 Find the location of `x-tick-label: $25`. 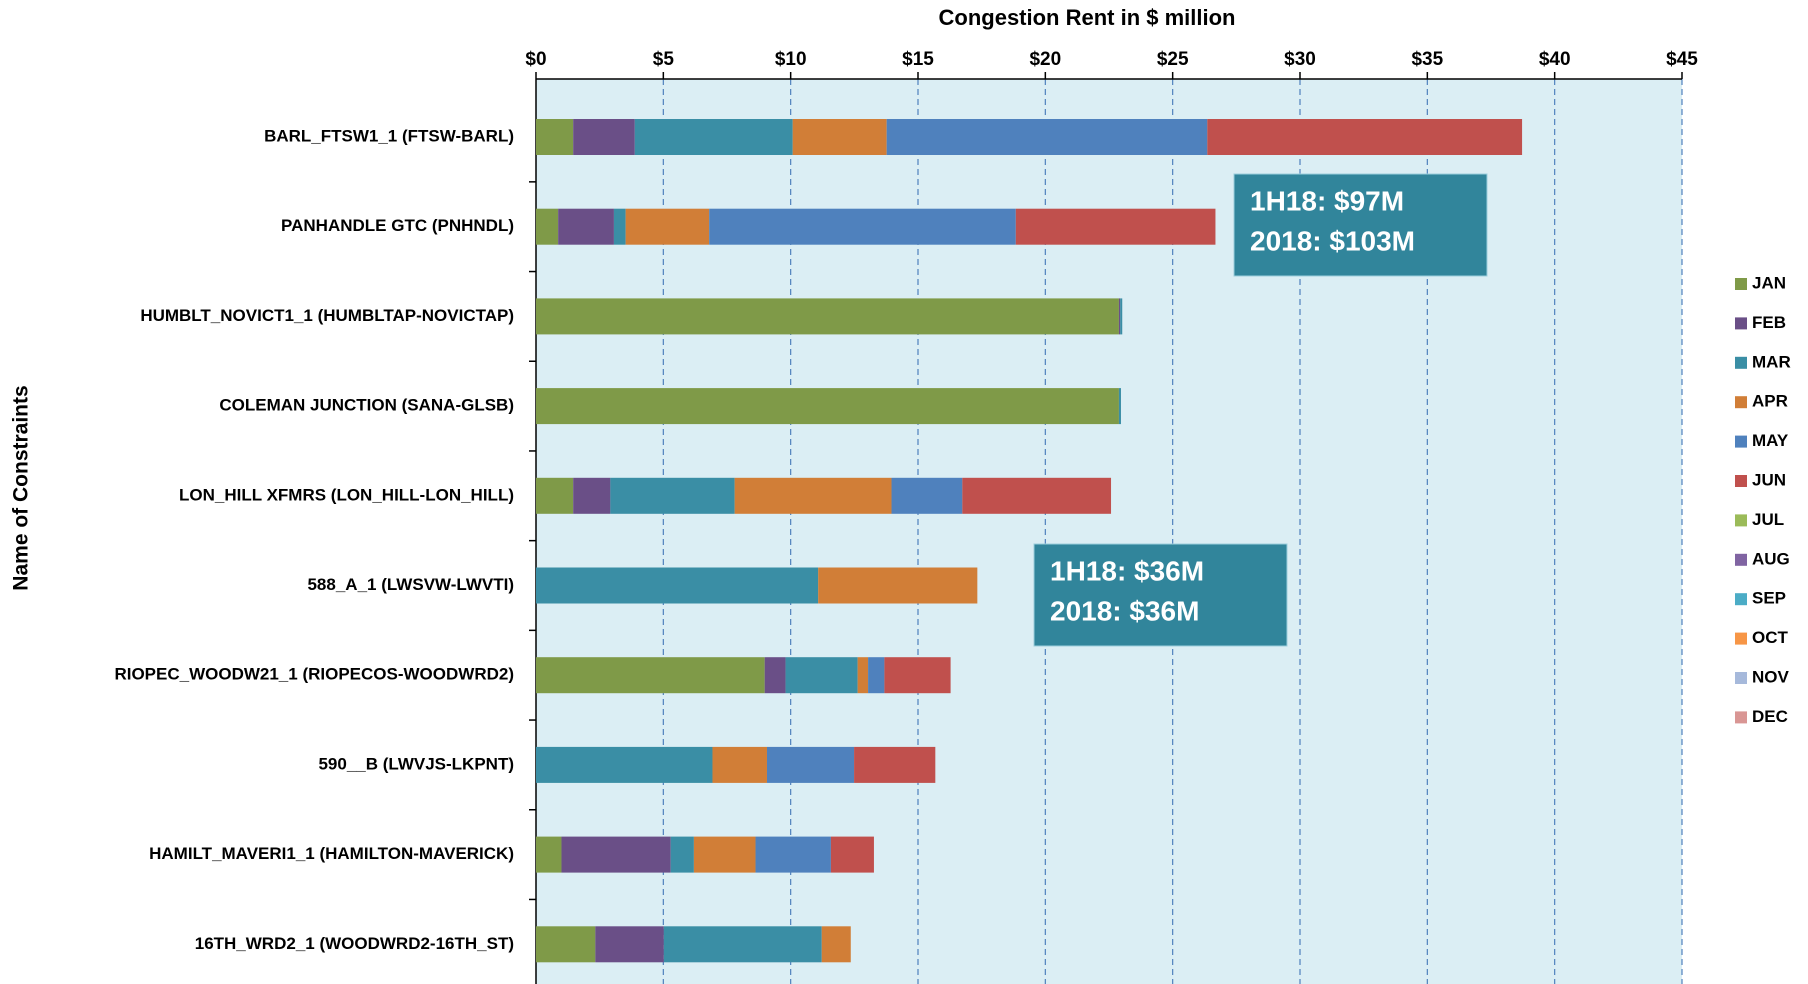

x-tick-label: $25 is located at coordinates (1173, 59).